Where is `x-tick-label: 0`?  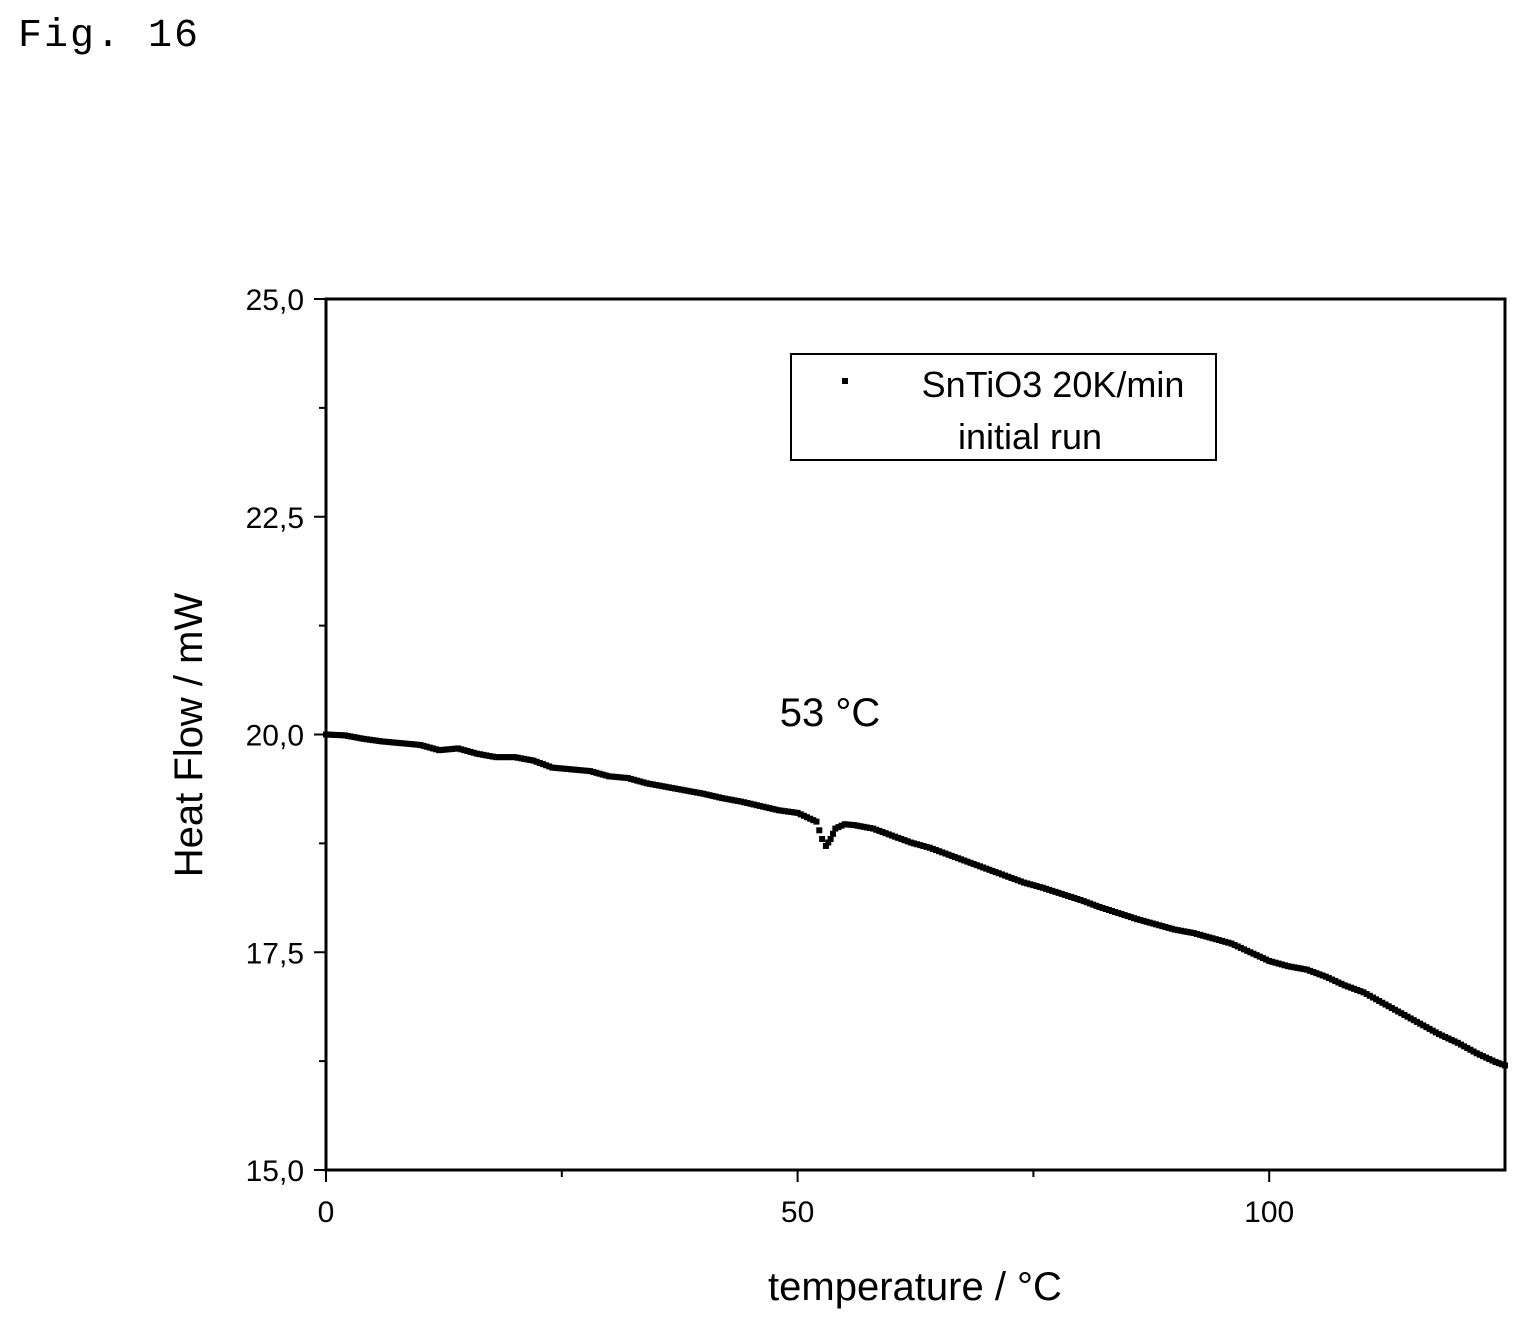 x-tick-label: 0 is located at coordinates (326, 1212).